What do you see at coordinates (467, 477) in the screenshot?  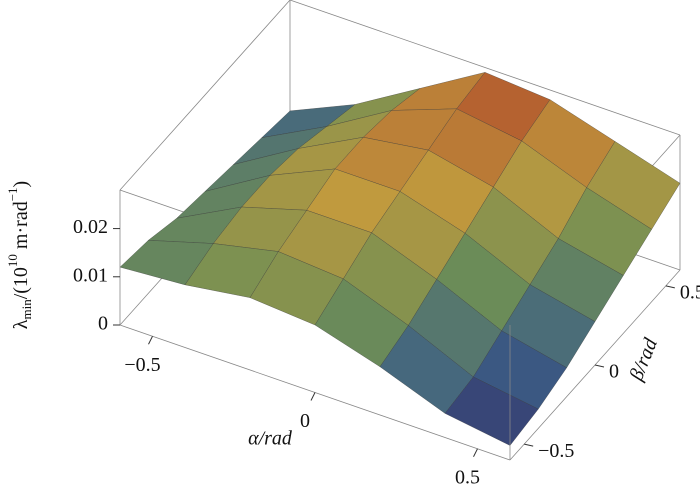 I see `x-tick-label: 0.5` at bounding box center [467, 477].